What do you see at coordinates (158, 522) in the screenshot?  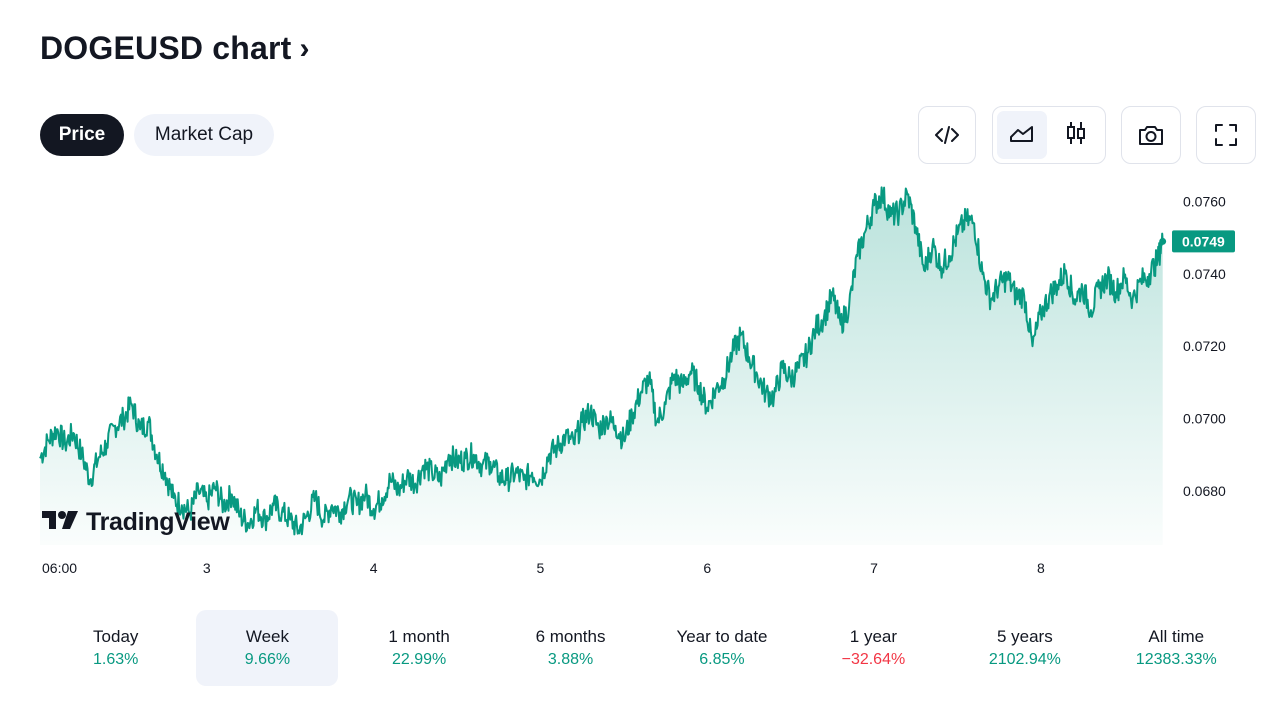 I see `watermark-text: TradingView` at bounding box center [158, 522].